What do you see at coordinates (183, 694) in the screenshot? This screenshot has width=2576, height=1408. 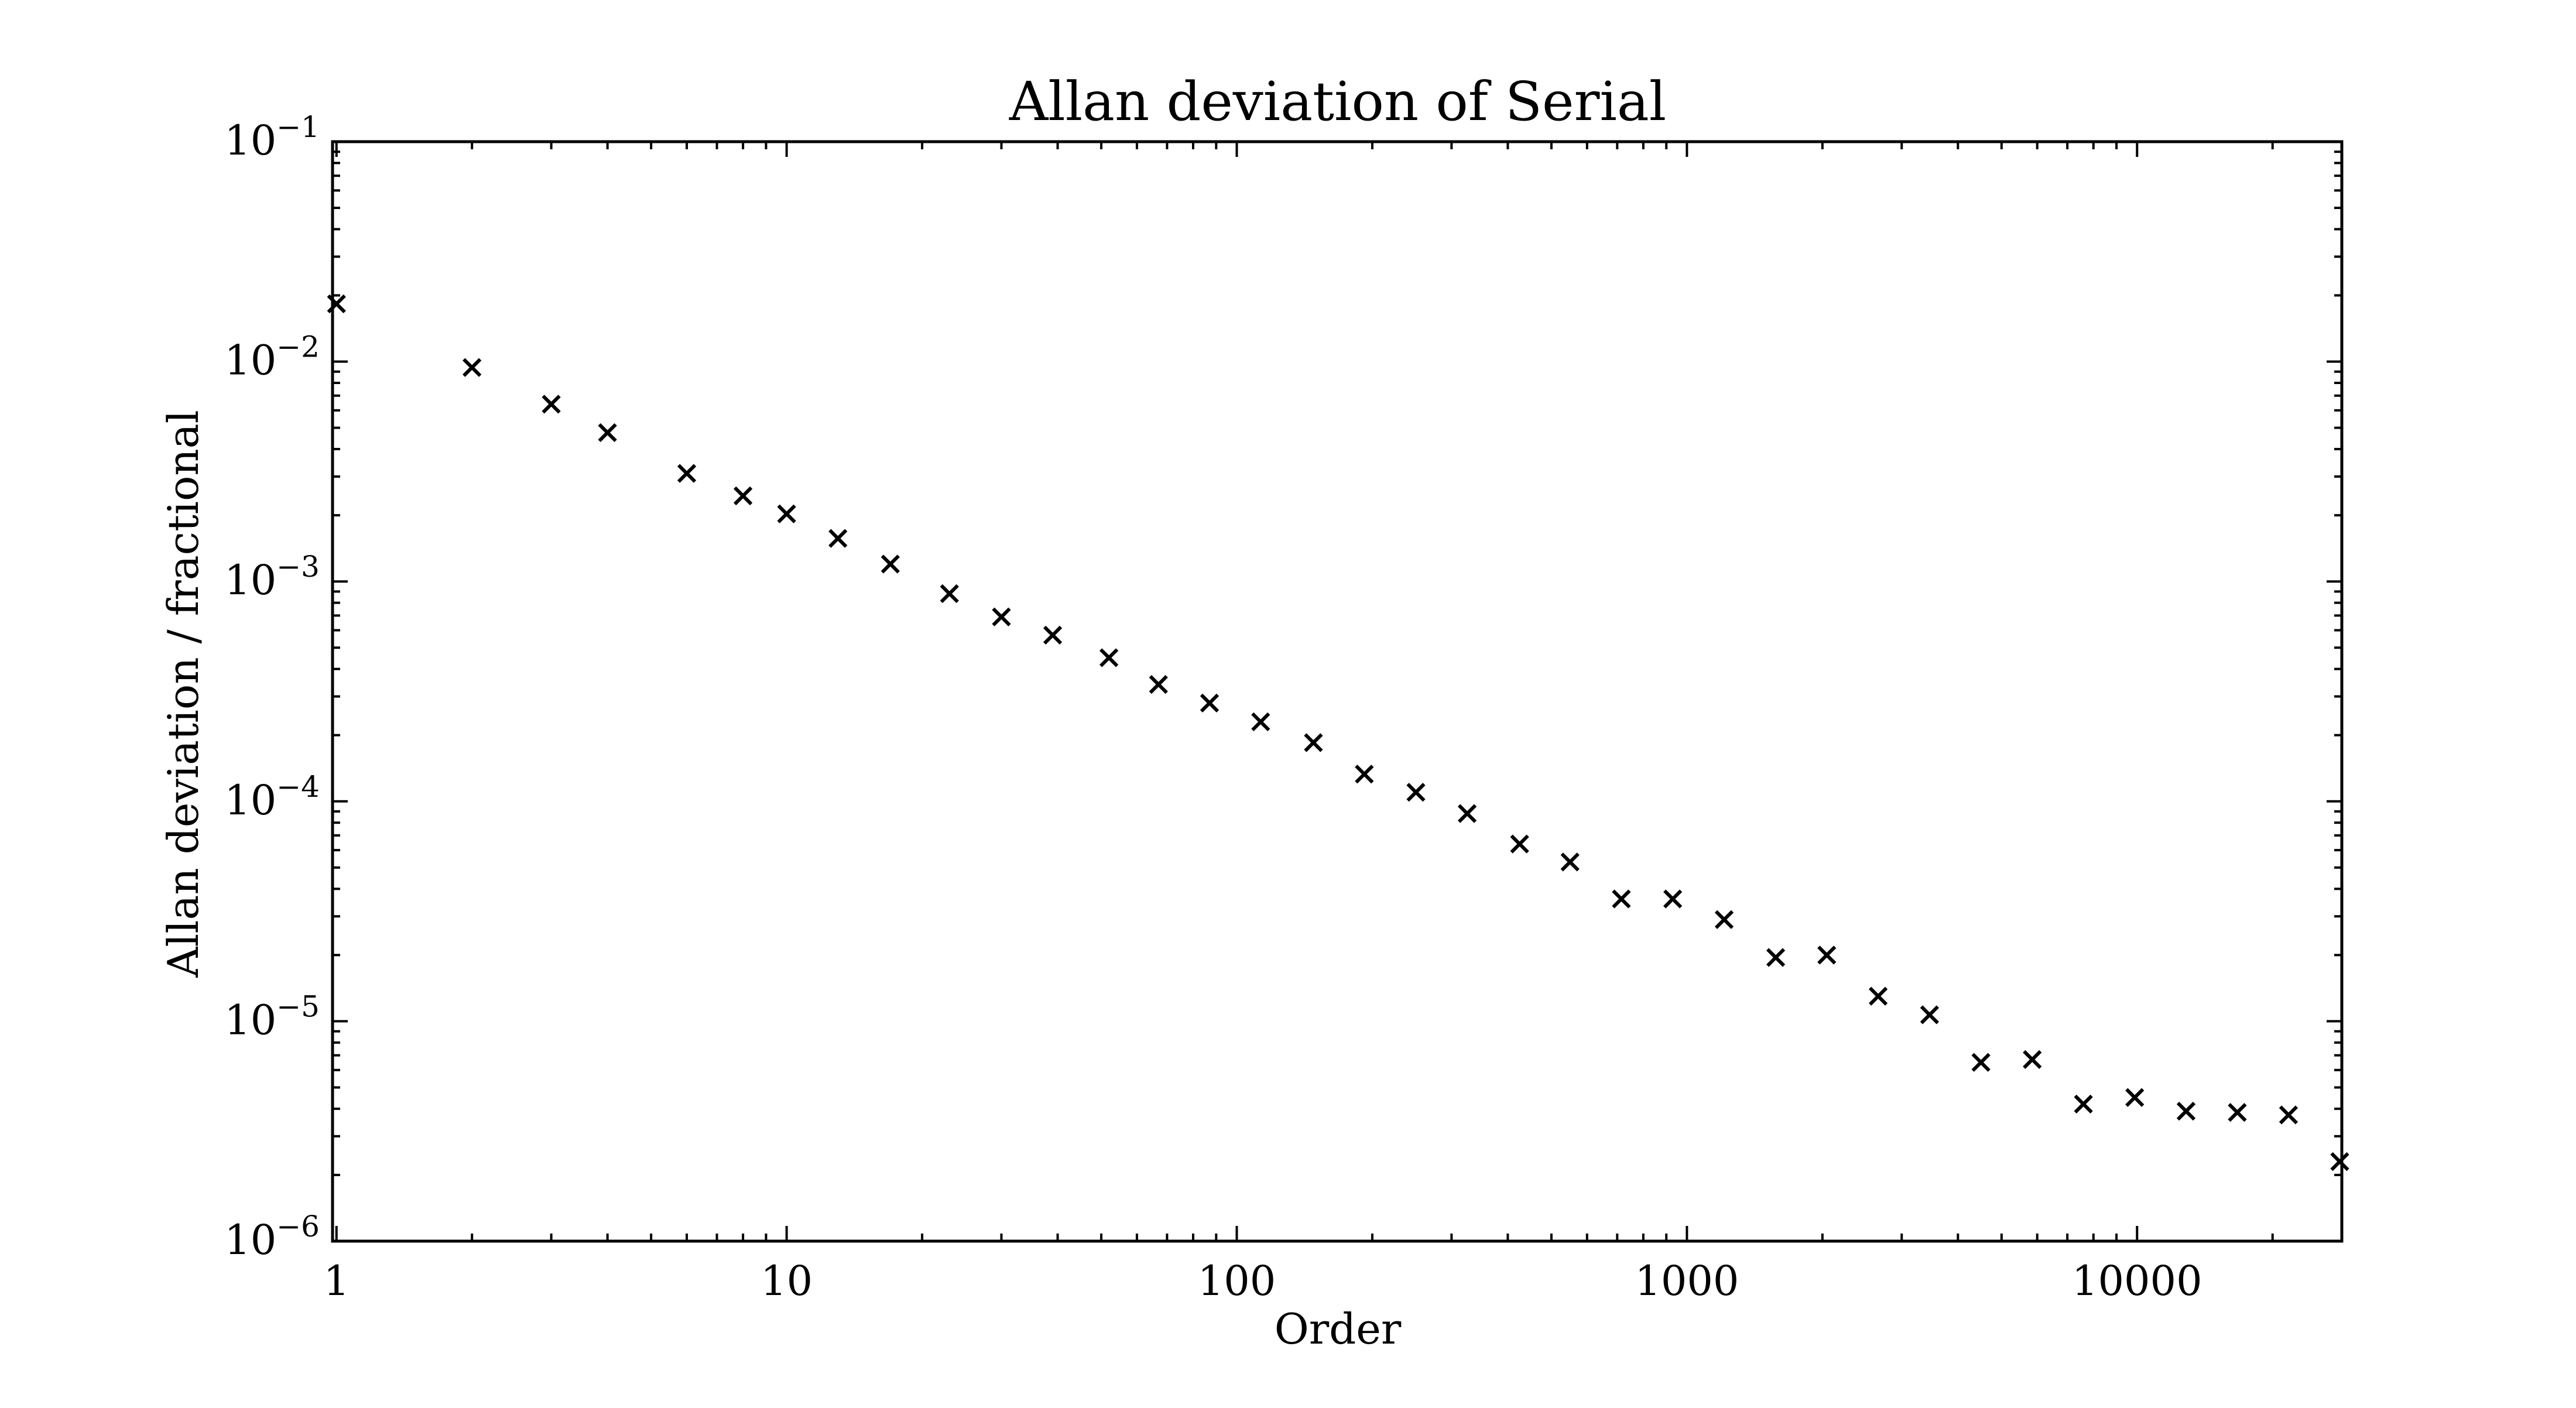 I see `y-axis-label: Allan deviation / fractional` at bounding box center [183, 694].